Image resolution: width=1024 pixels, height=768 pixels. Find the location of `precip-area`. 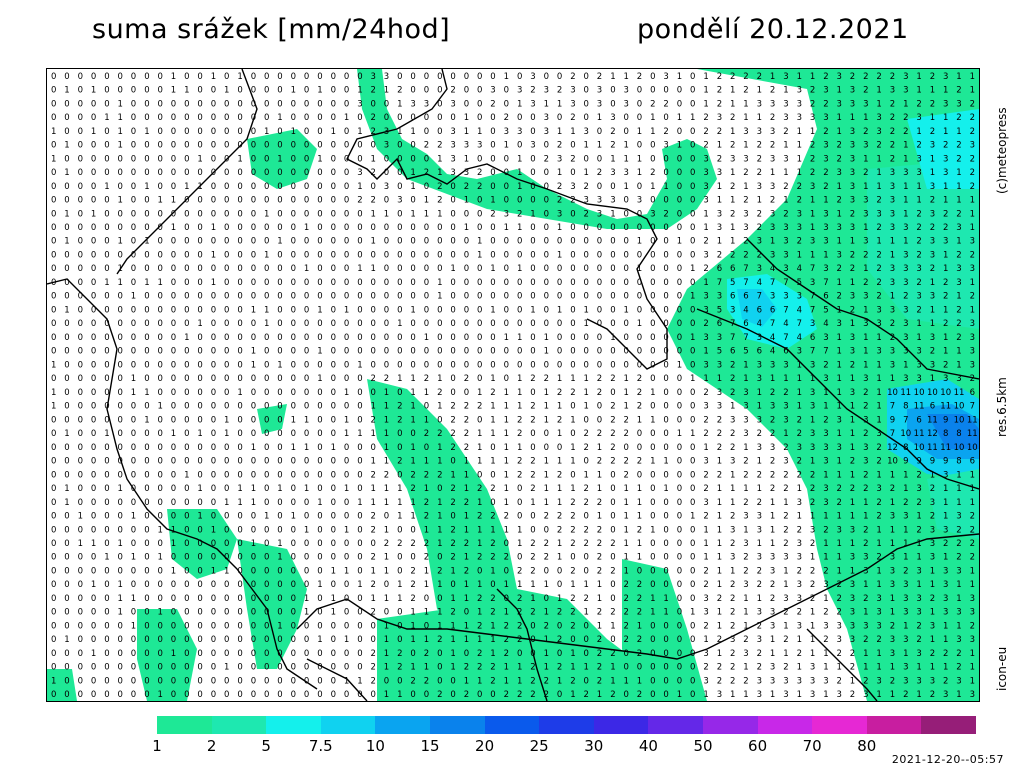

precip-area is located at coordinates (202, 544).